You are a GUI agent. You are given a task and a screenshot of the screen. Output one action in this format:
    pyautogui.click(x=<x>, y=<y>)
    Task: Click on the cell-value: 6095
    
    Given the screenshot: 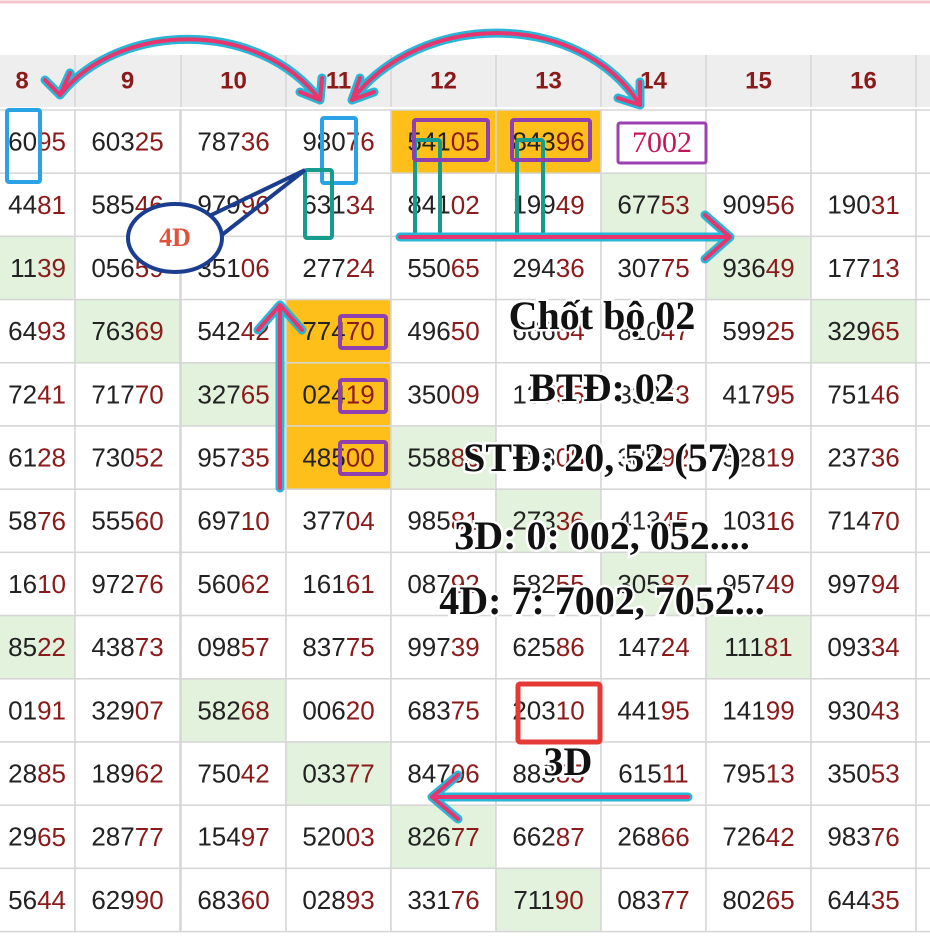 What is the action you would take?
    pyautogui.click(x=37, y=141)
    